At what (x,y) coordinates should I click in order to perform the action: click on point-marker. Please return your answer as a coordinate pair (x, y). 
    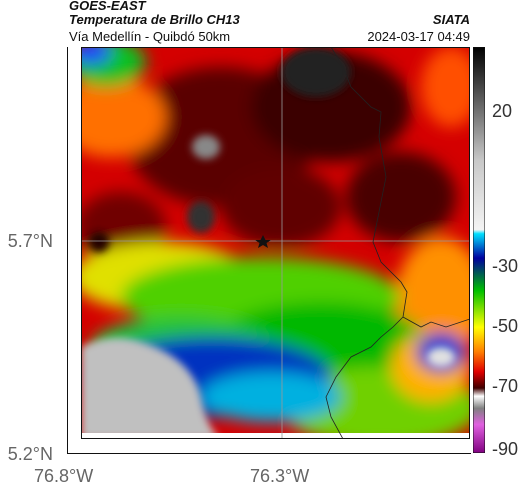
    Looking at the image, I should click on (263, 241).